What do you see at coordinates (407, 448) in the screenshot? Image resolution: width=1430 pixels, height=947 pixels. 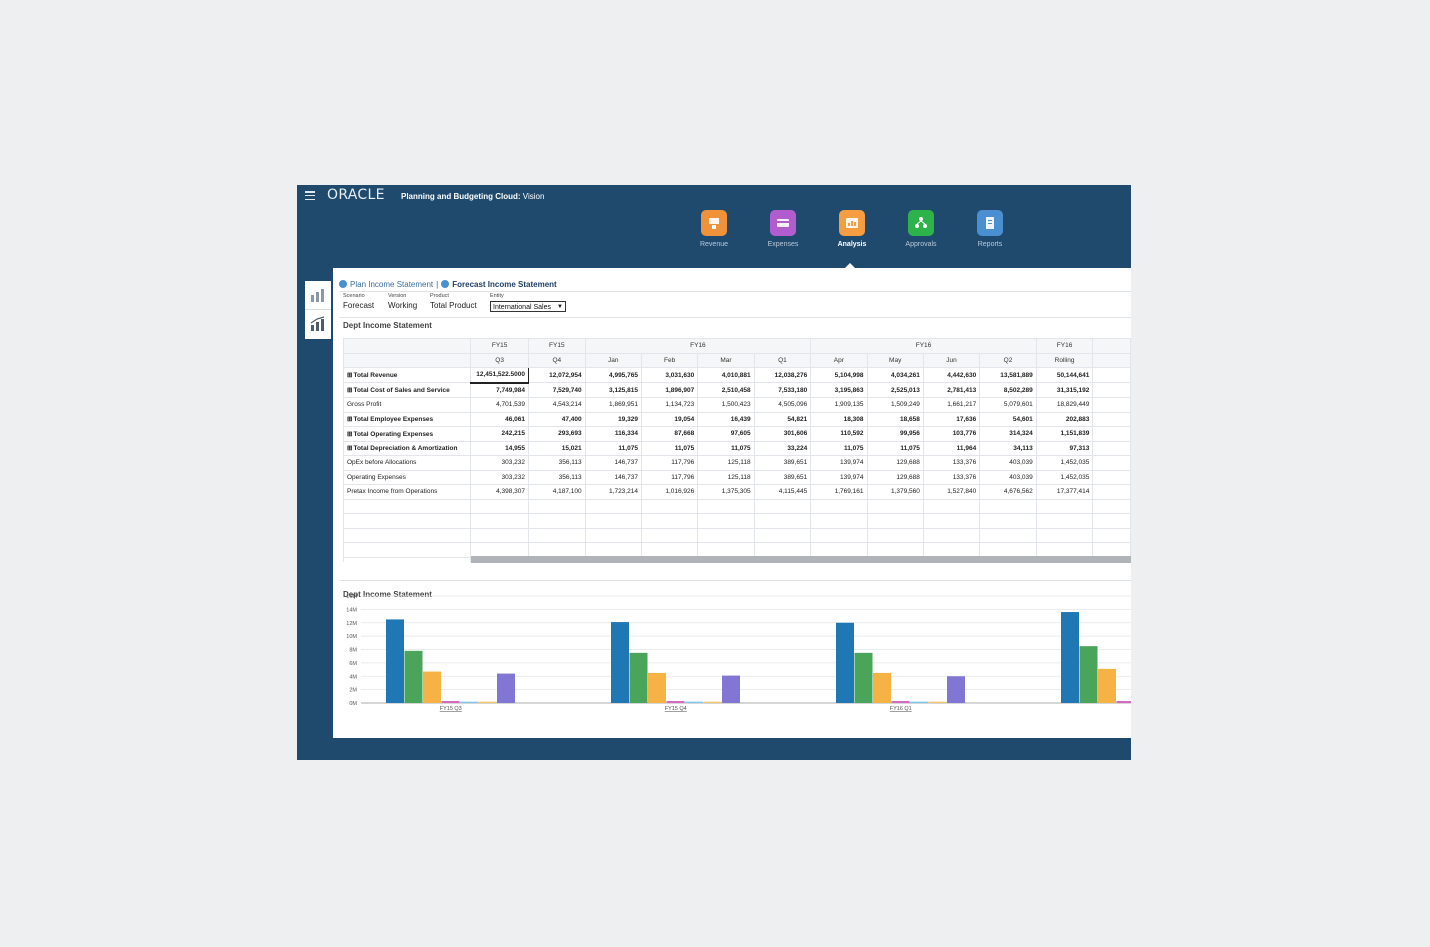 I see `row-header: ⊞Total Depreciation & Amortization` at bounding box center [407, 448].